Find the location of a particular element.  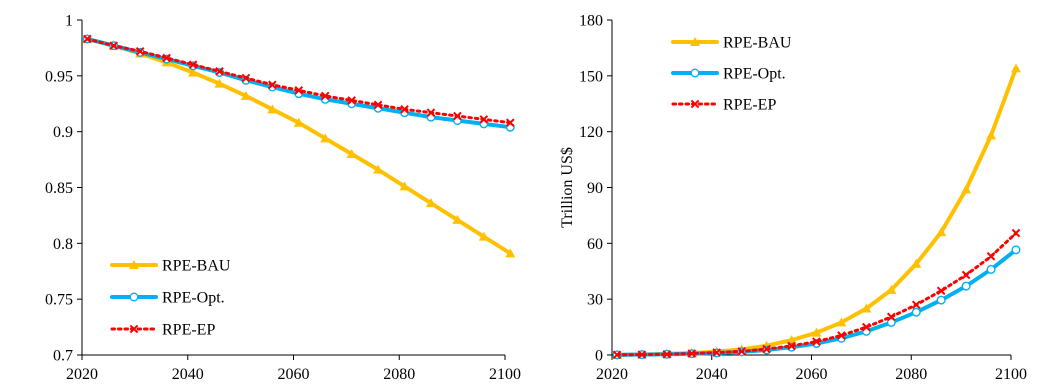

y-tick-label: 0.8 is located at coordinates (63, 244).